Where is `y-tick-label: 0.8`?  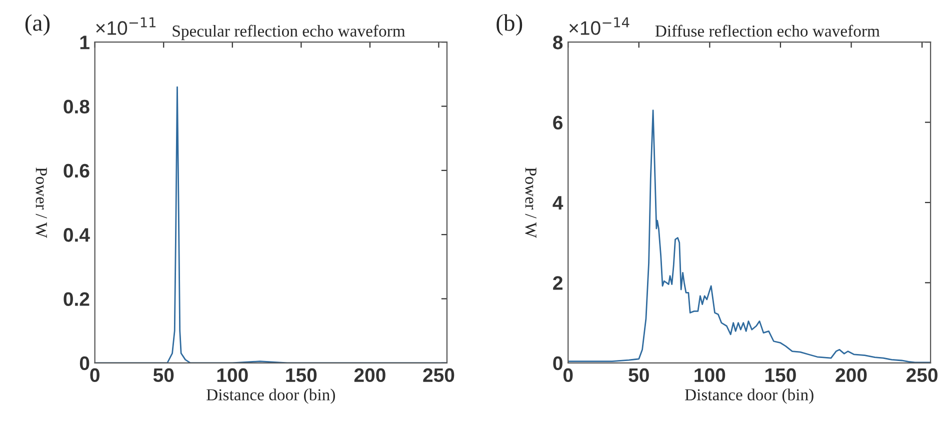
y-tick-label: 0.8 is located at coordinates (77, 107).